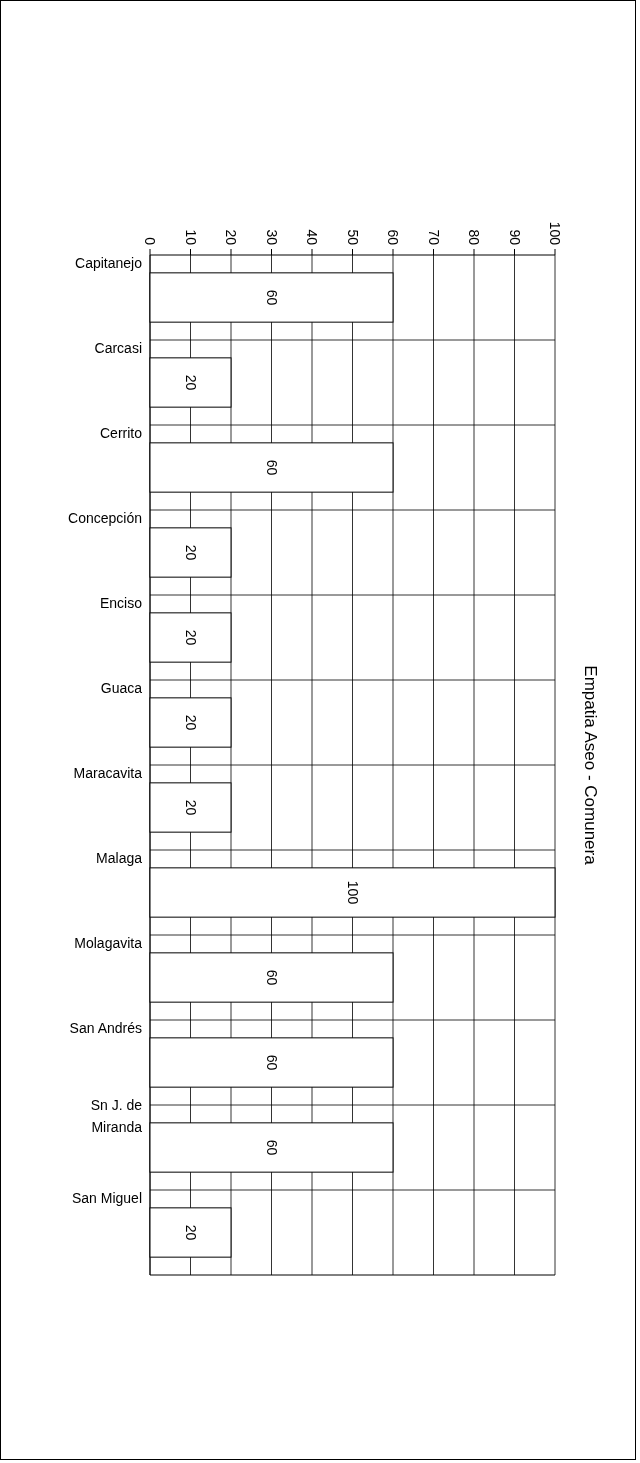 The image size is (640, 1463). What do you see at coordinates (121, 602) in the screenshot?
I see `y-tick-label: Enciso` at bounding box center [121, 602].